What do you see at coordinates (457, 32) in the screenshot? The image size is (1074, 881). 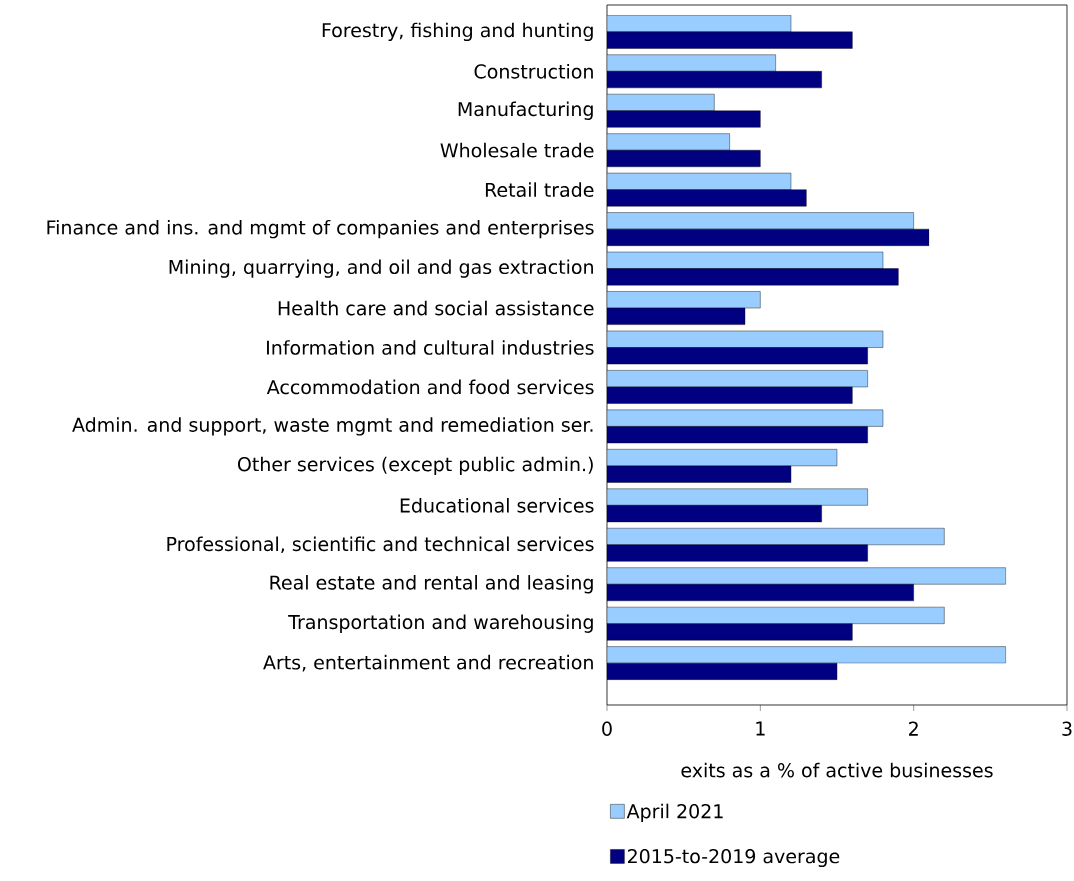 I see `y-tick-label: Forestry, fishing and hunting` at bounding box center [457, 32].